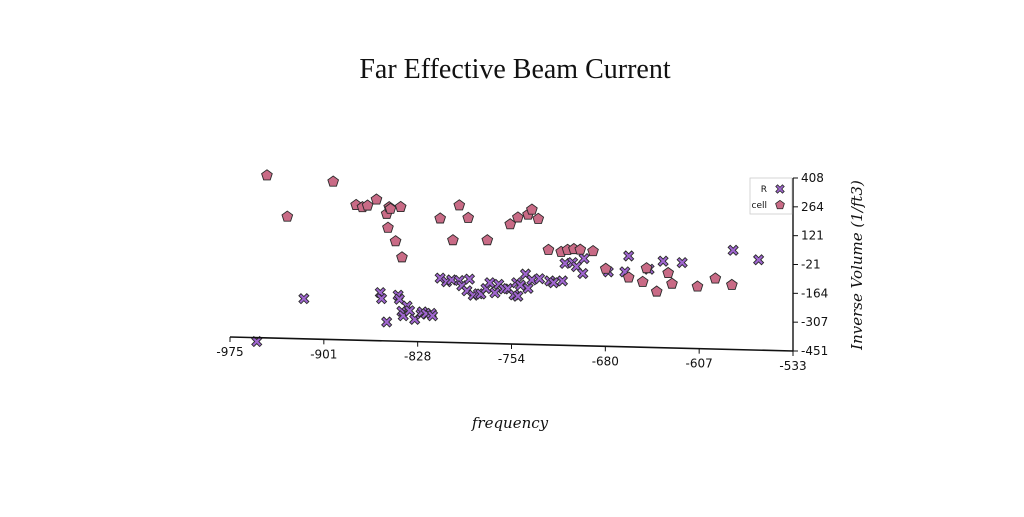  Describe the element at coordinates (605, 361) in the screenshot. I see `x-tick-label: -680` at that location.